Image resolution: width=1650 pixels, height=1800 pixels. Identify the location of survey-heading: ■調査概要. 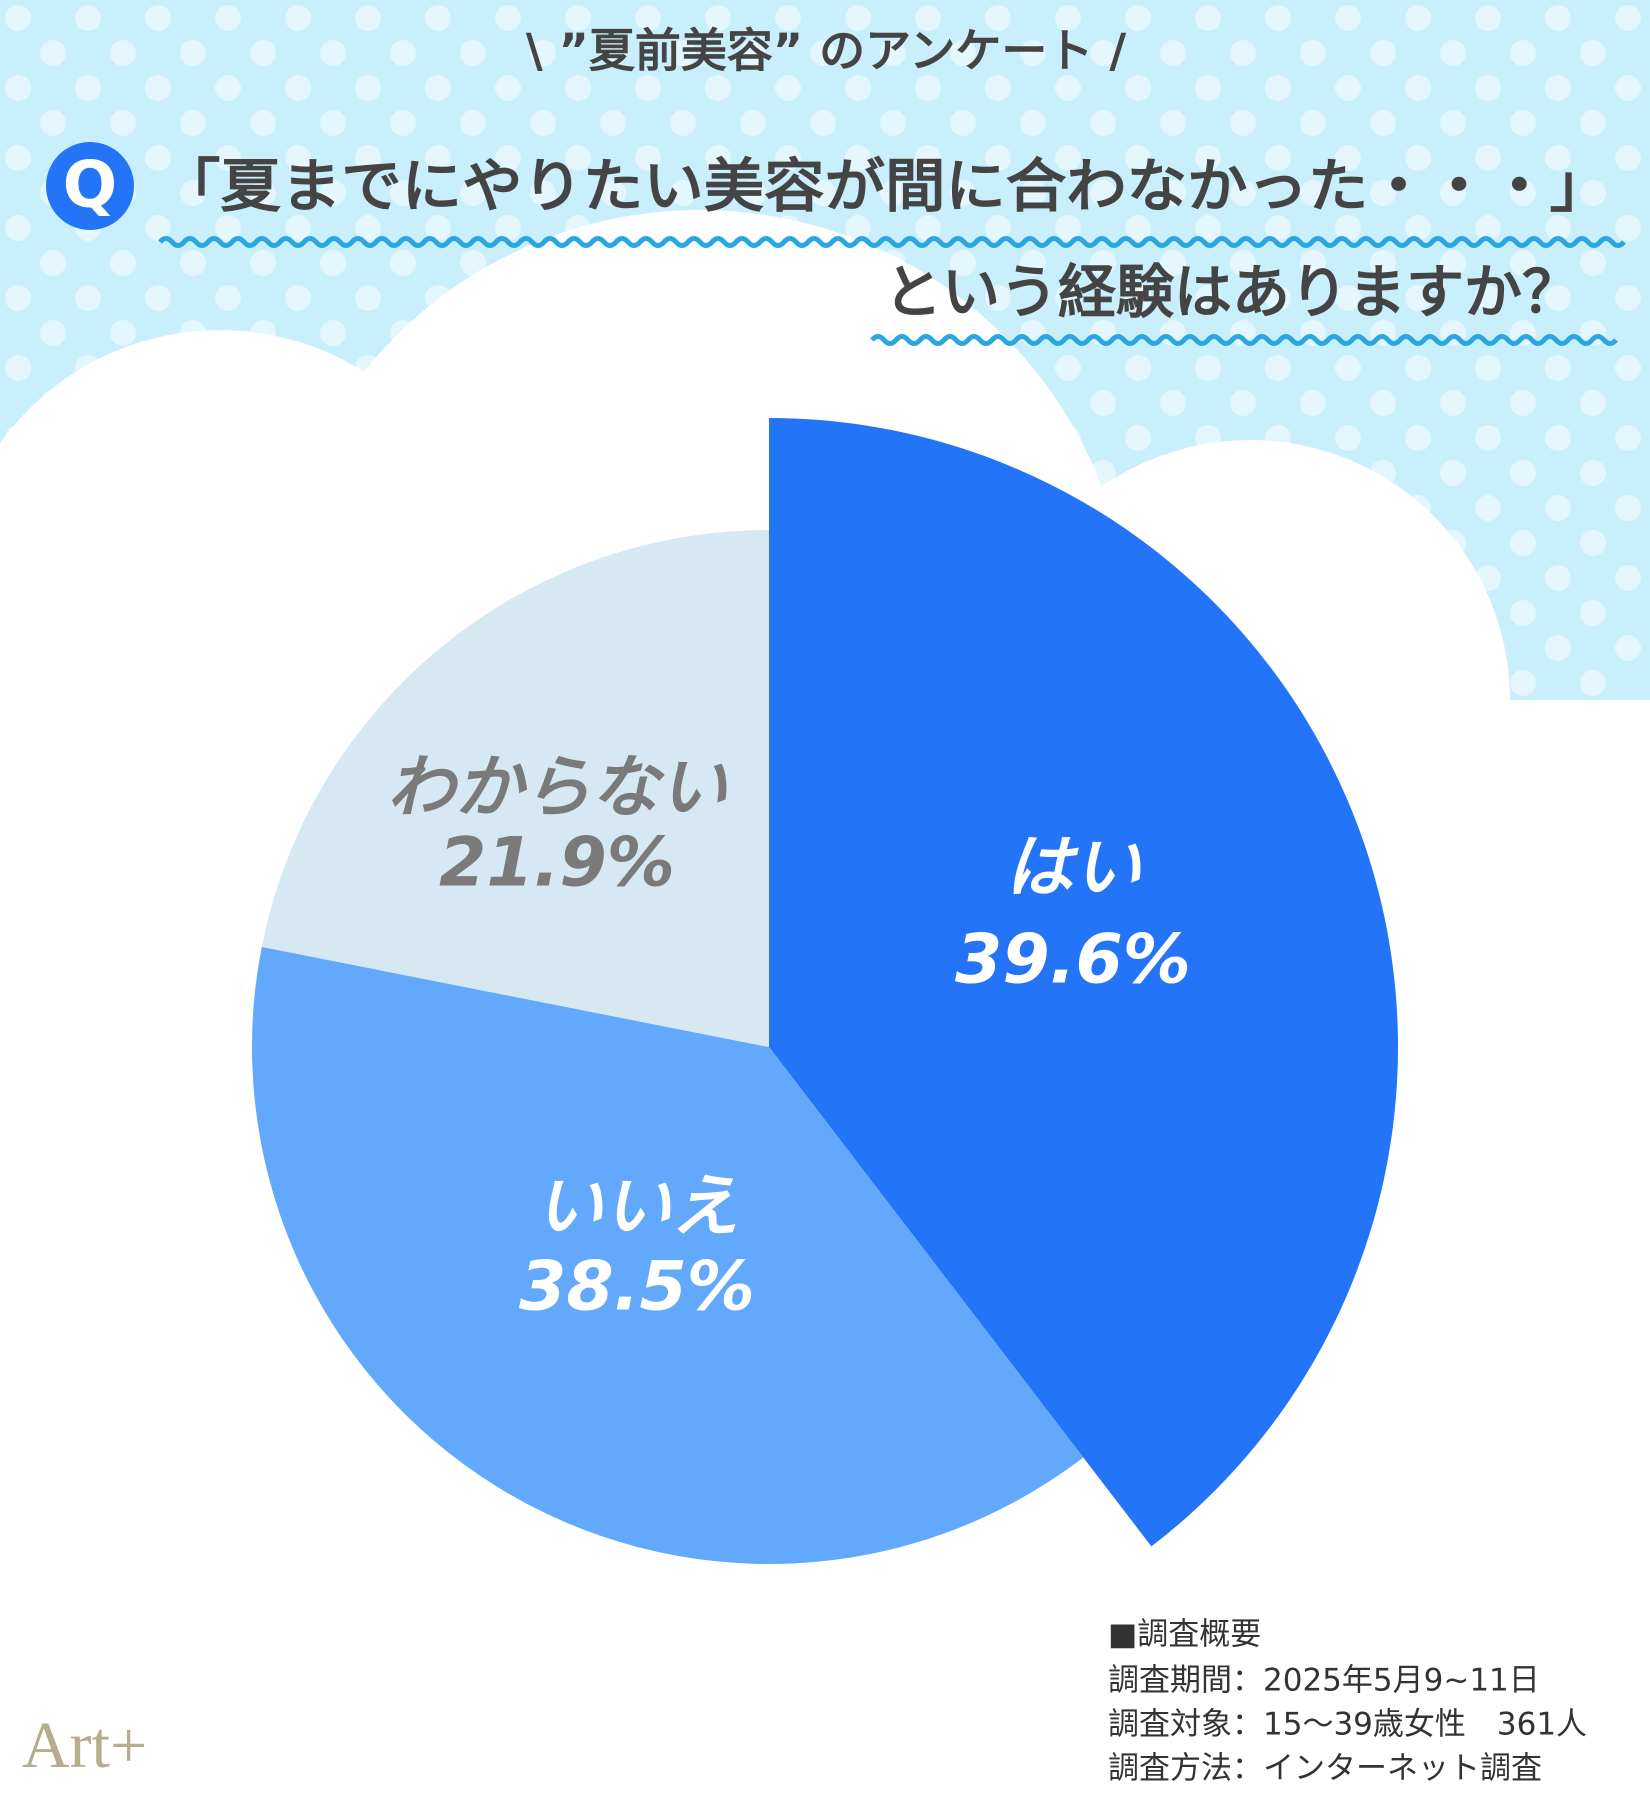
(1184, 1635).